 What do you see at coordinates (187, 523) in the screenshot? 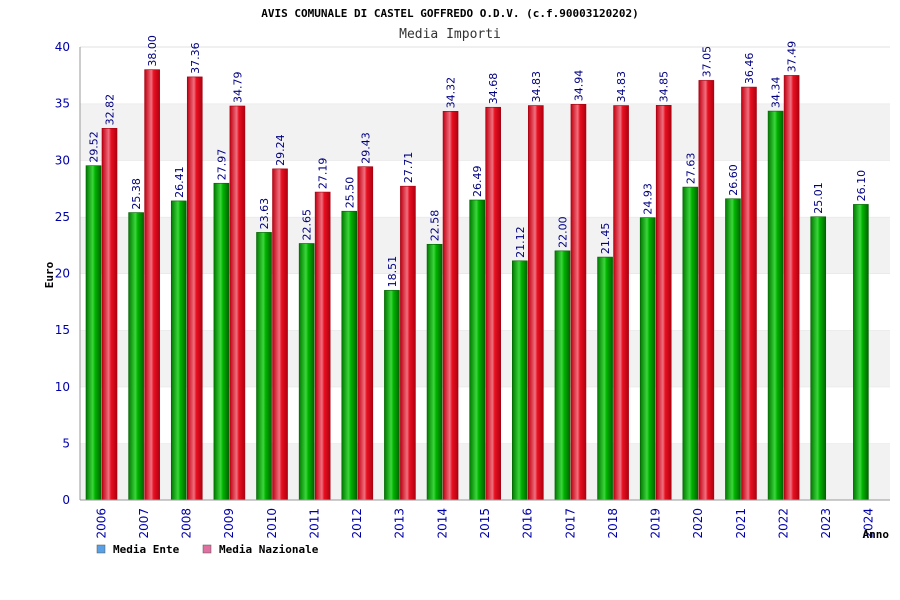
I see `x-tick-label: 2008` at bounding box center [187, 523].